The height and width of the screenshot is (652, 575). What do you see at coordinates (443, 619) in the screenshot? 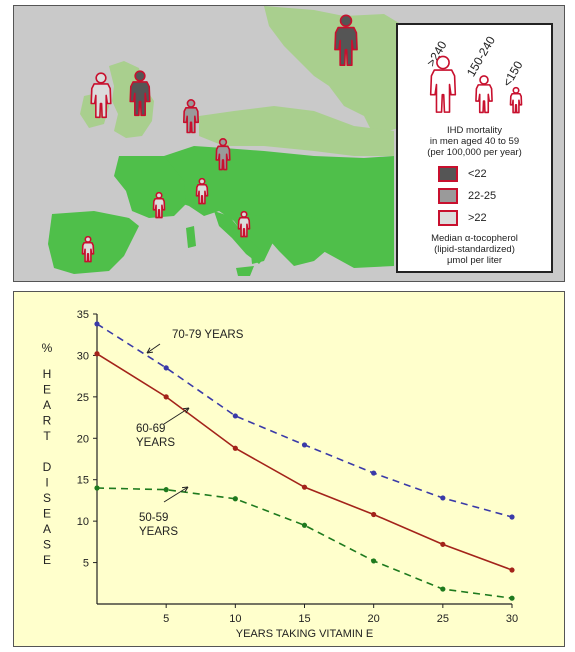
I see `x-tick-label: 25` at bounding box center [443, 619].